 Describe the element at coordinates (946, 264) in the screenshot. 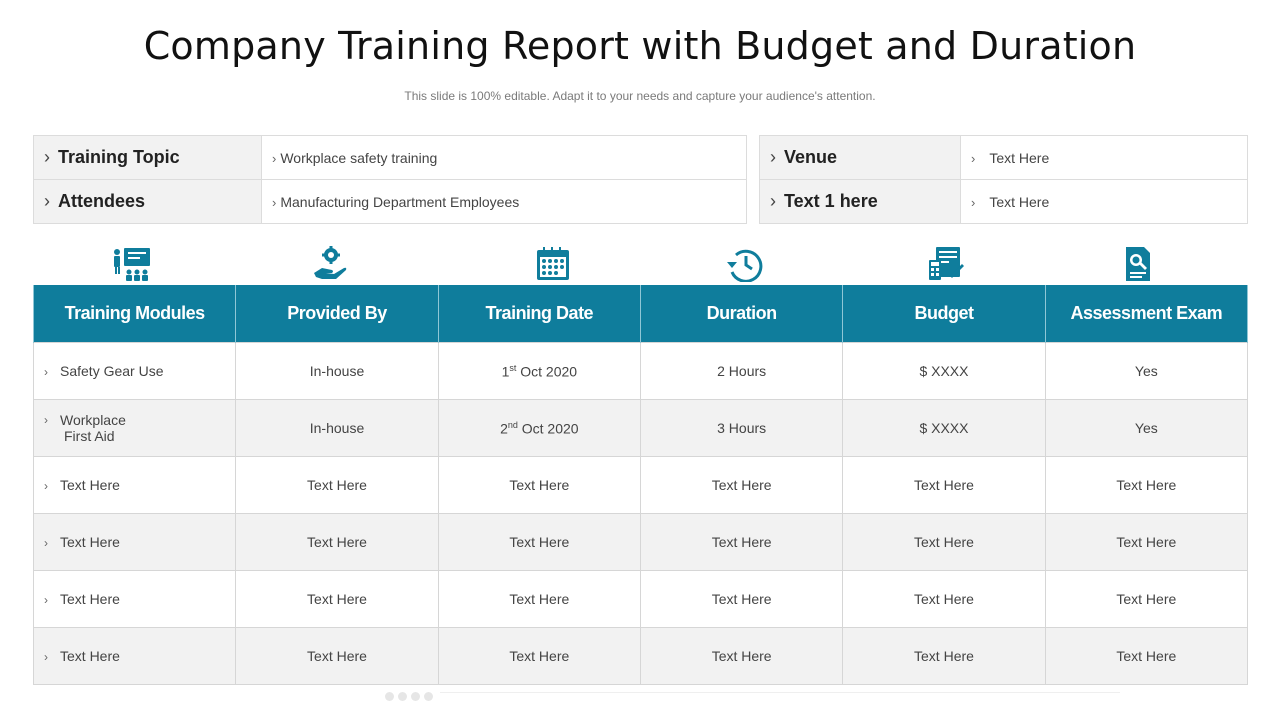

I see `calculator-chart-icon` at that location.